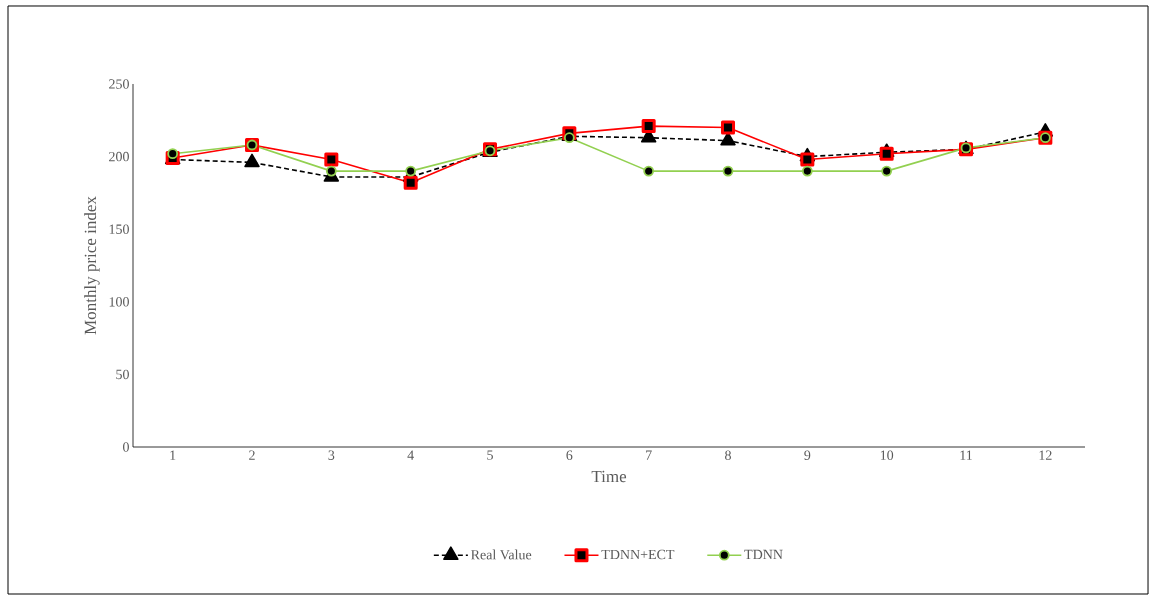  What do you see at coordinates (119, 156) in the screenshot?
I see `y-tick-label: 200` at bounding box center [119, 156].